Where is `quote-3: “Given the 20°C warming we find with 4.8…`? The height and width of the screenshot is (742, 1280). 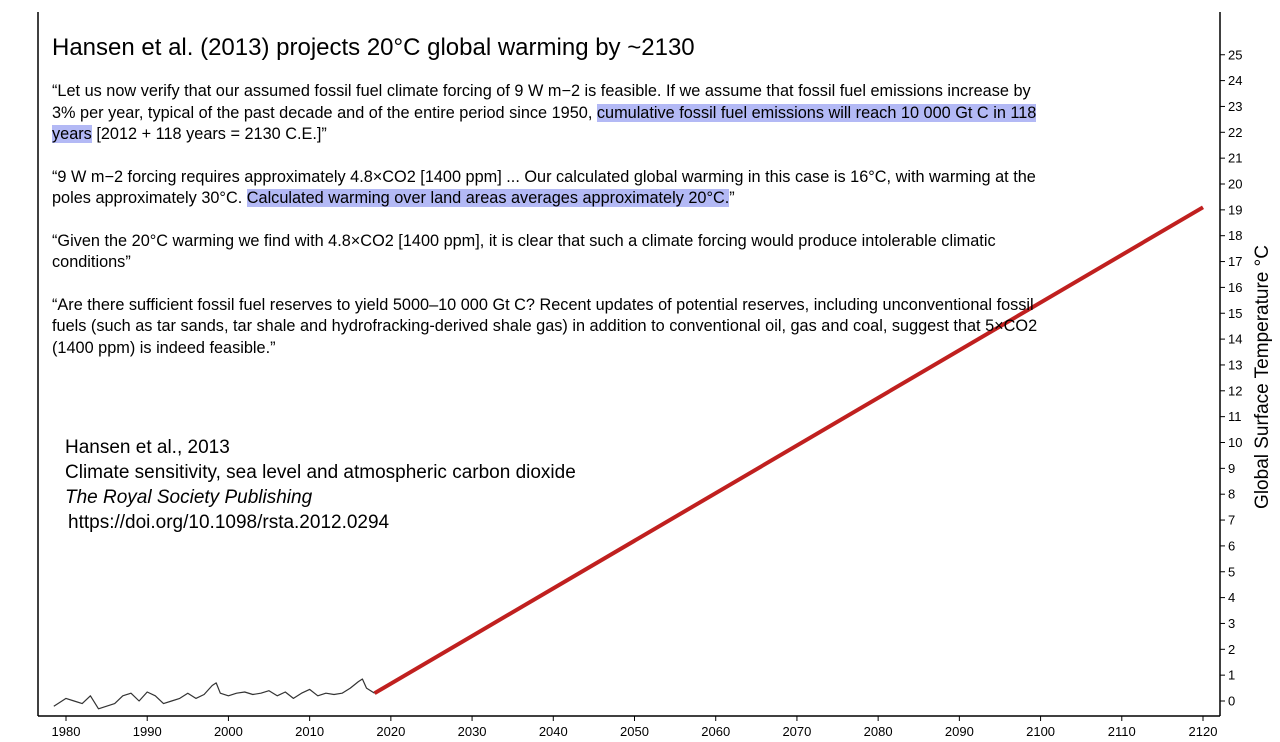
quote-3: “Given the 20°C warming we find with 4.8… is located at coordinates (524, 251).